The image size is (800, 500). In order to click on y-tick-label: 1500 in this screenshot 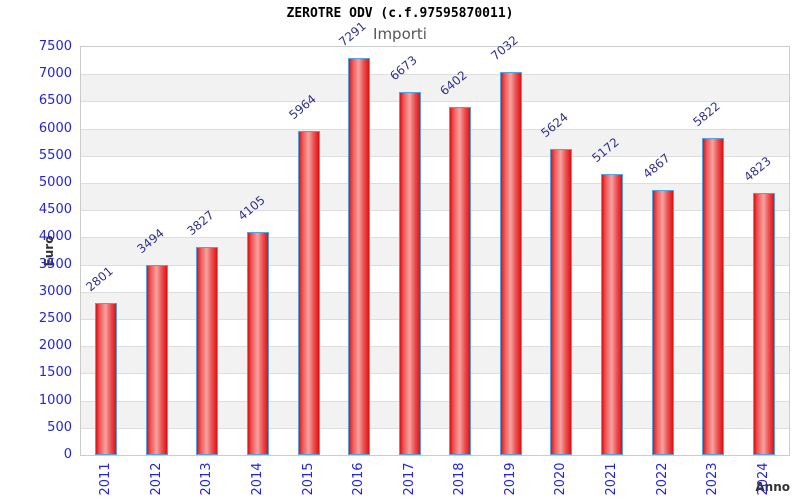, I will do `click(55, 373)`.